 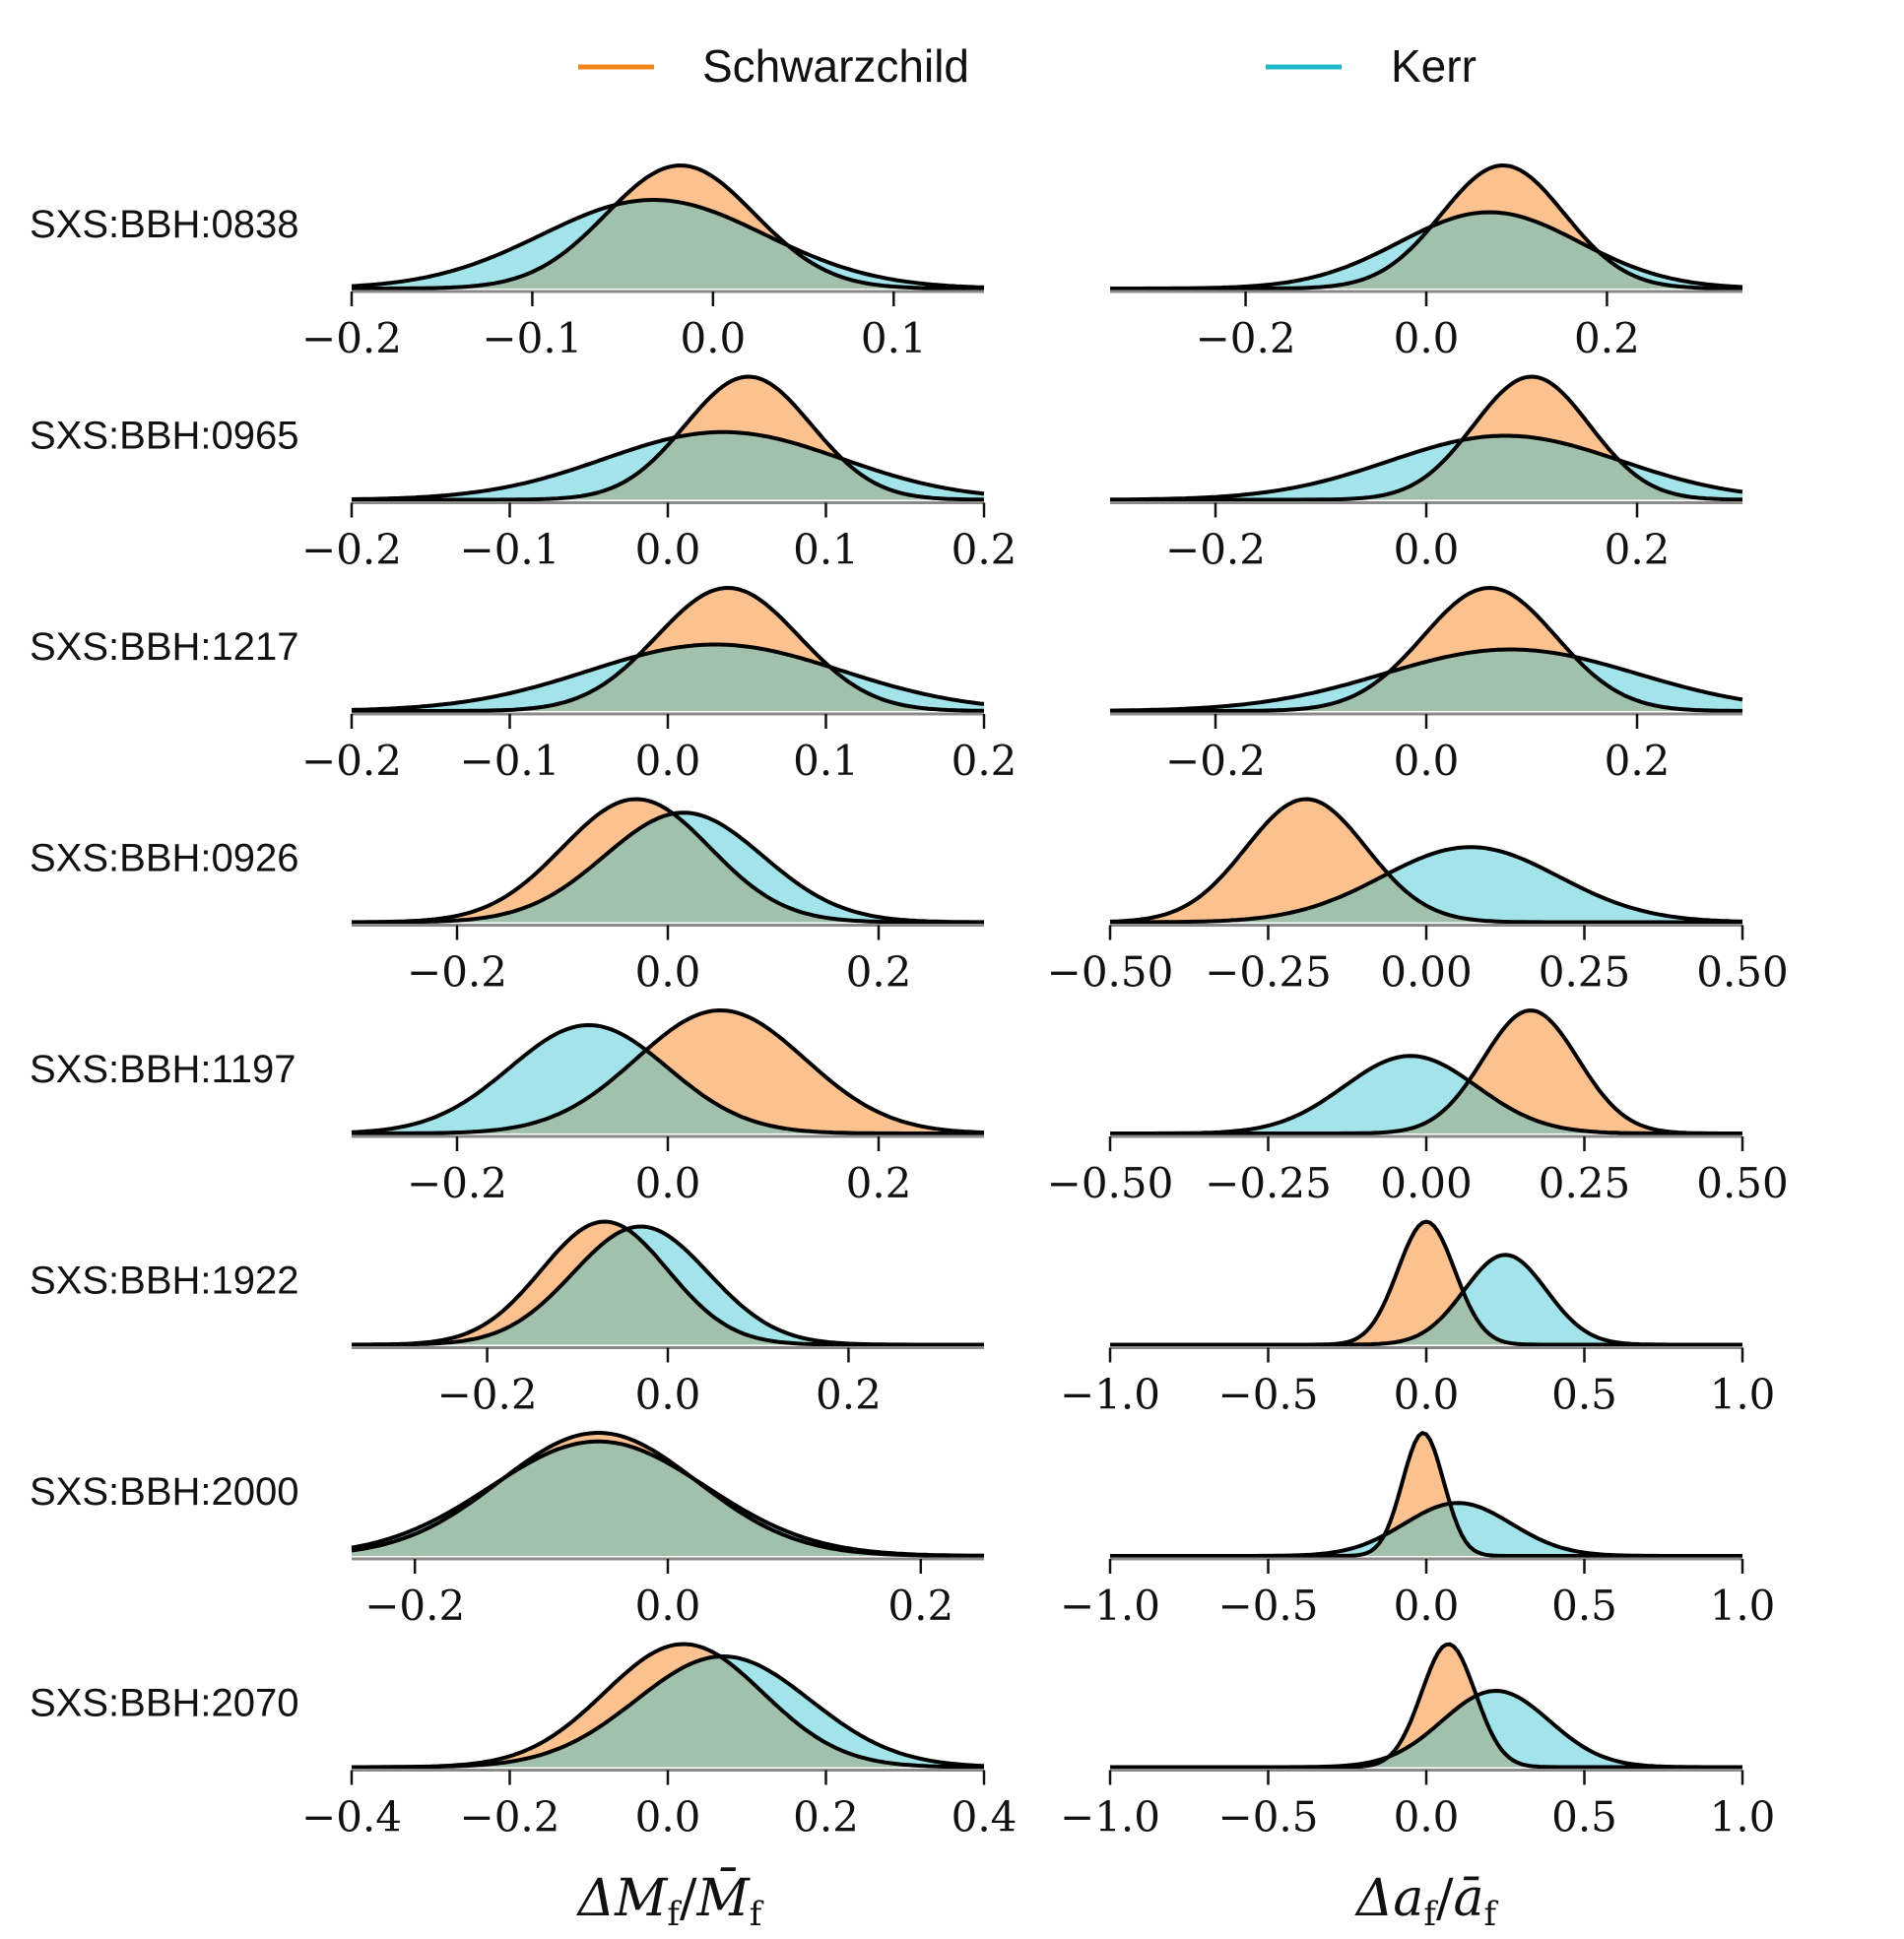 I want to click on row-label: SXS:BBH:2000, so click(x=164, y=1492).